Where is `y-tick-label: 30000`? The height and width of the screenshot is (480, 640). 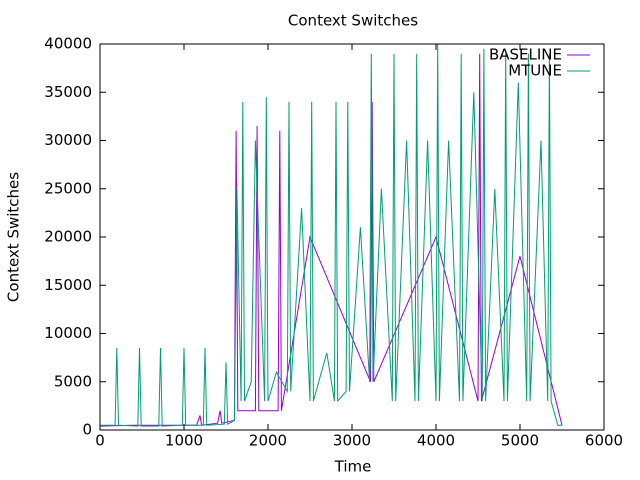 y-tick-label: 30000 is located at coordinates (68, 140).